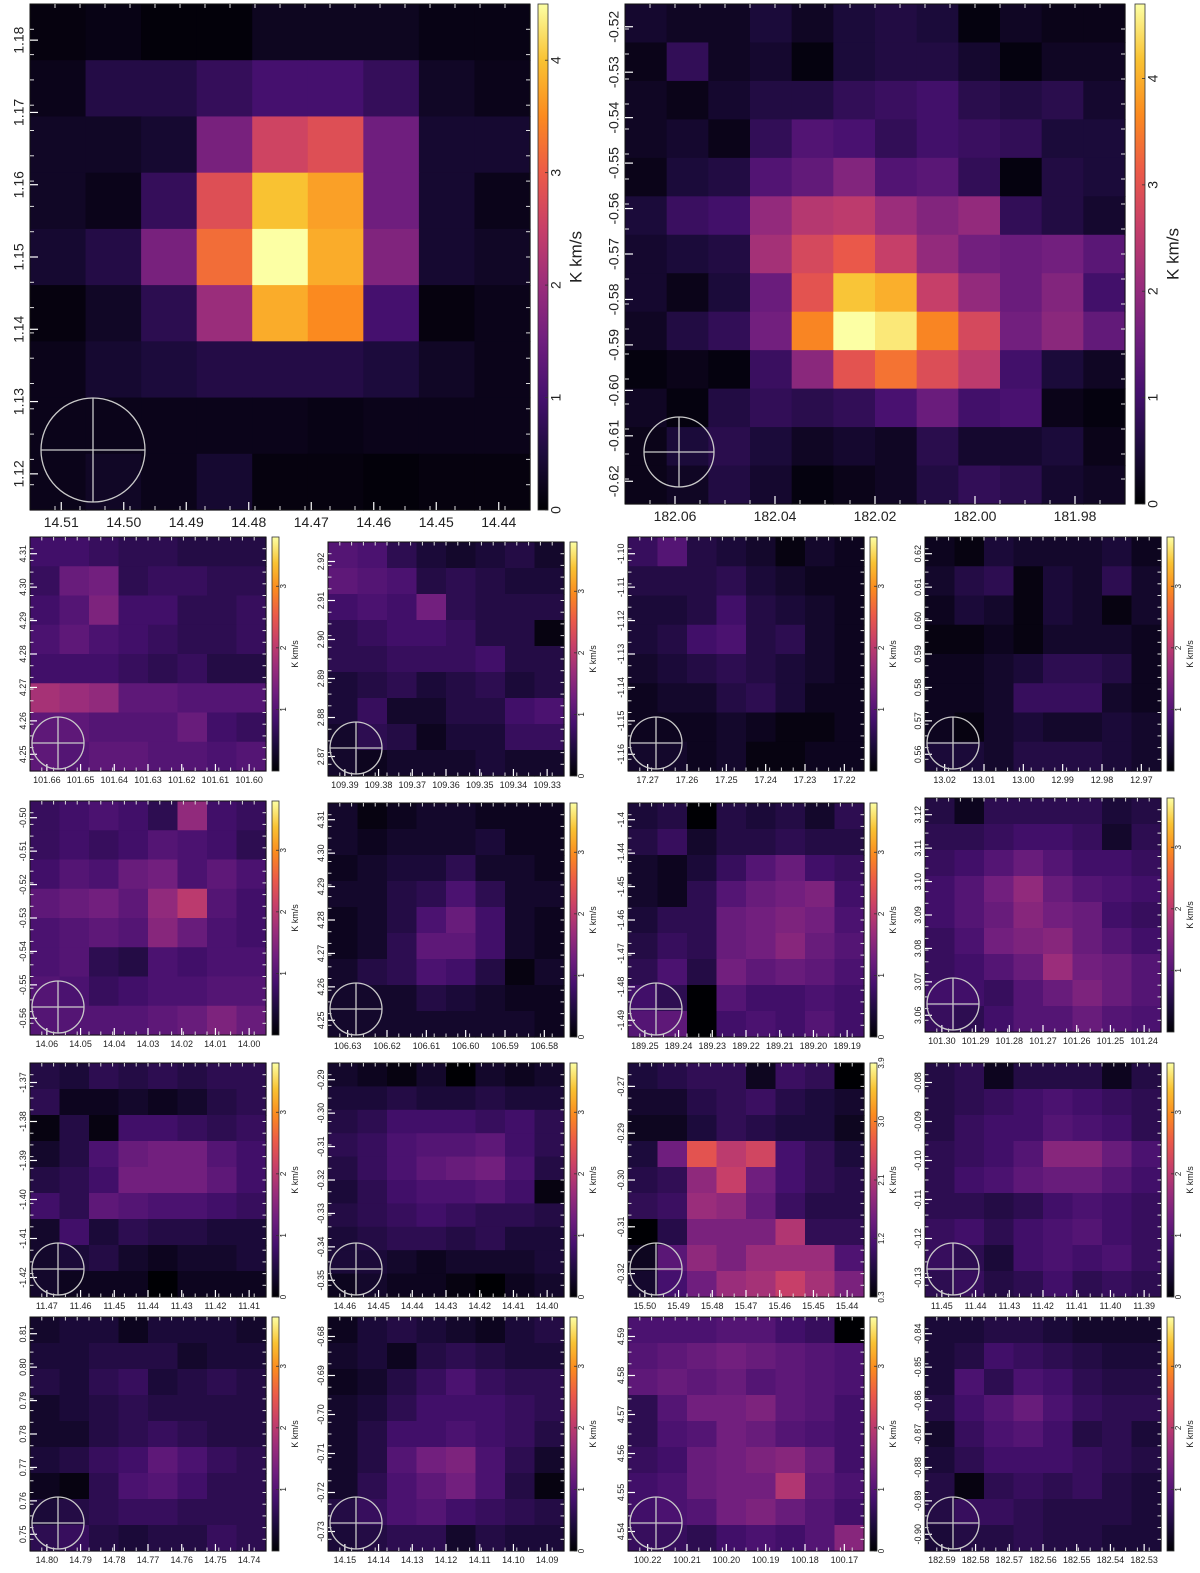 The image size is (1200, 1573). Describe the element at coordinates (1178, 1427) in the screenshot. I see `colorbar-tick-label: 2` at that location.